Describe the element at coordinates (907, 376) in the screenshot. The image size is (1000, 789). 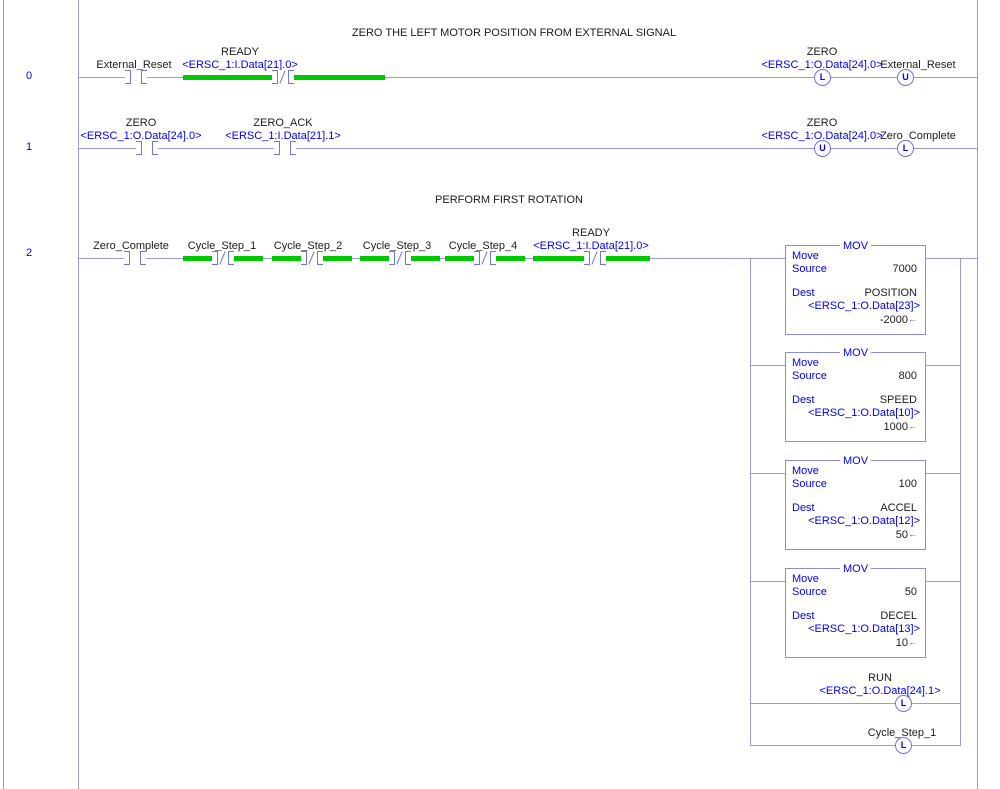
I see `source-value: 800` at that location.